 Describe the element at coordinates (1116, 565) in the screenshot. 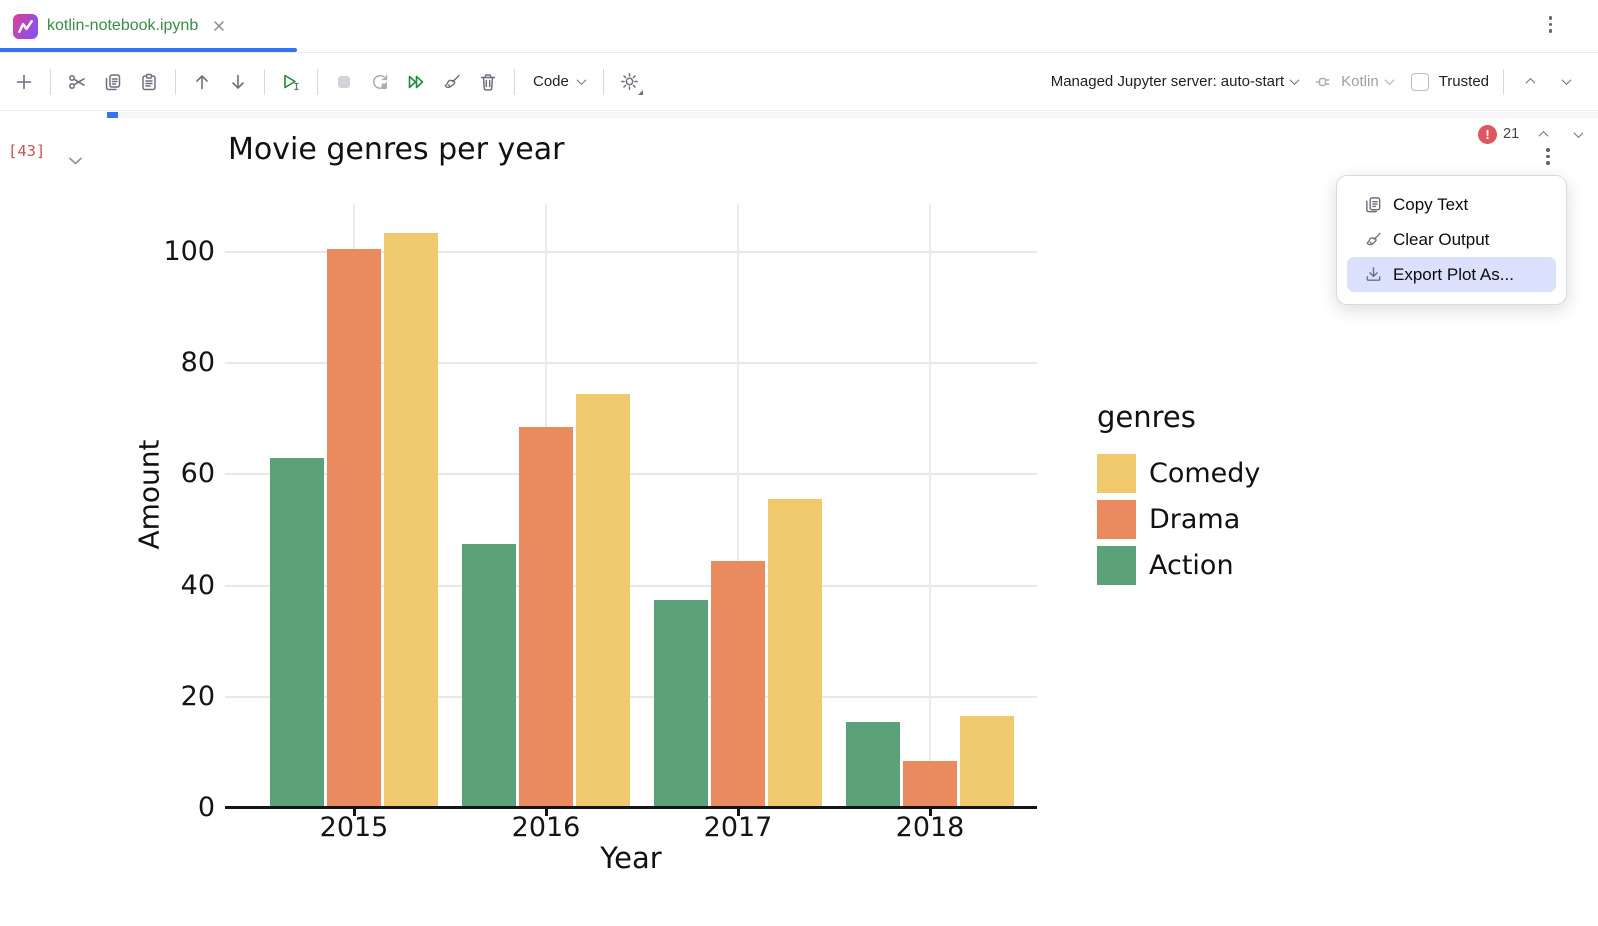

I see `legend-swatch-action` at that location.